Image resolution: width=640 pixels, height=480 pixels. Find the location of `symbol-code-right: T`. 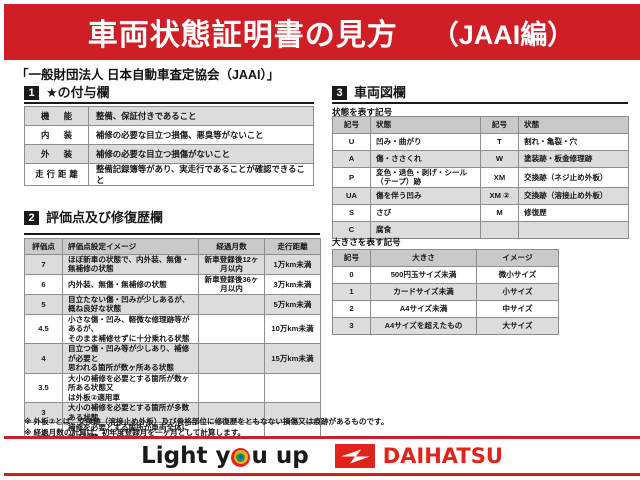

symbol-code-right: T is located at coordinates (499, 142).